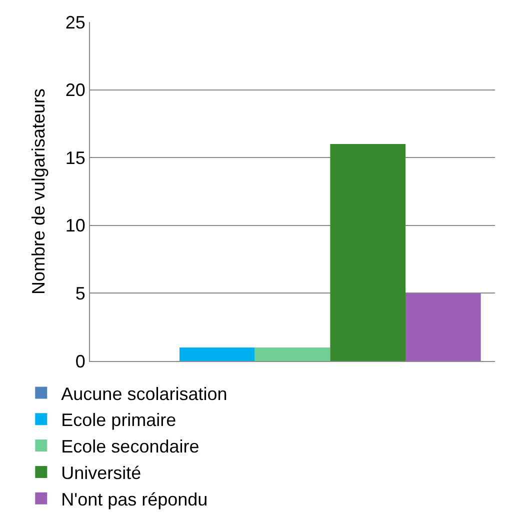  I want to click on y-tick-label: 20, so click(75, 90).